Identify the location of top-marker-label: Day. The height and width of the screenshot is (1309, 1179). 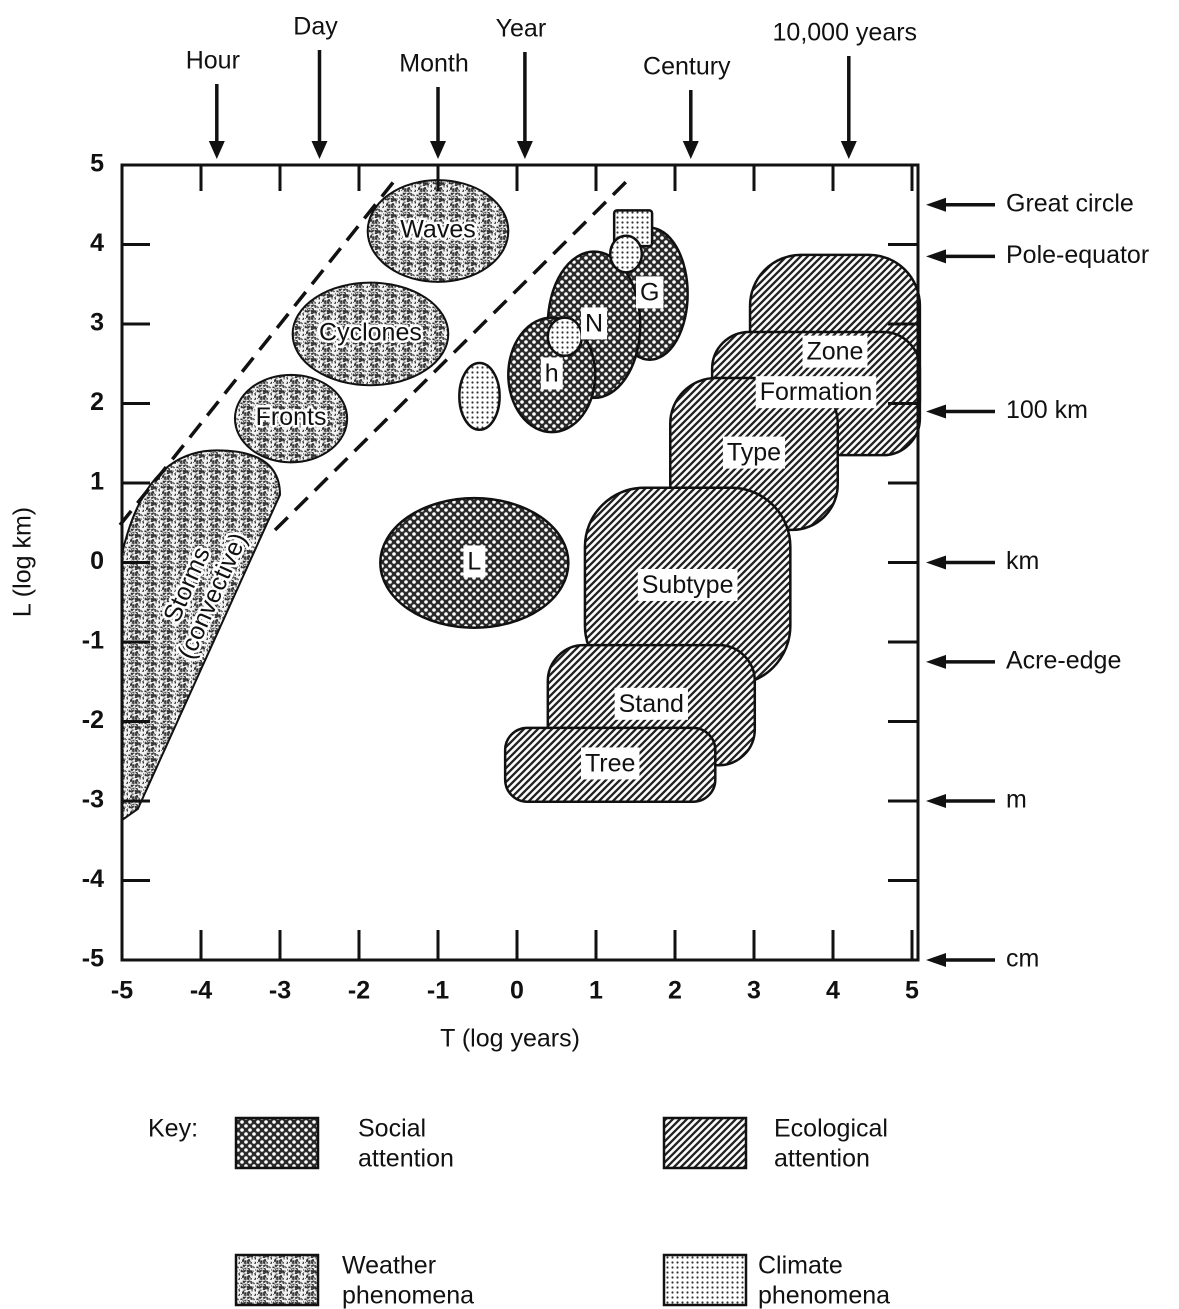
(315, 27).